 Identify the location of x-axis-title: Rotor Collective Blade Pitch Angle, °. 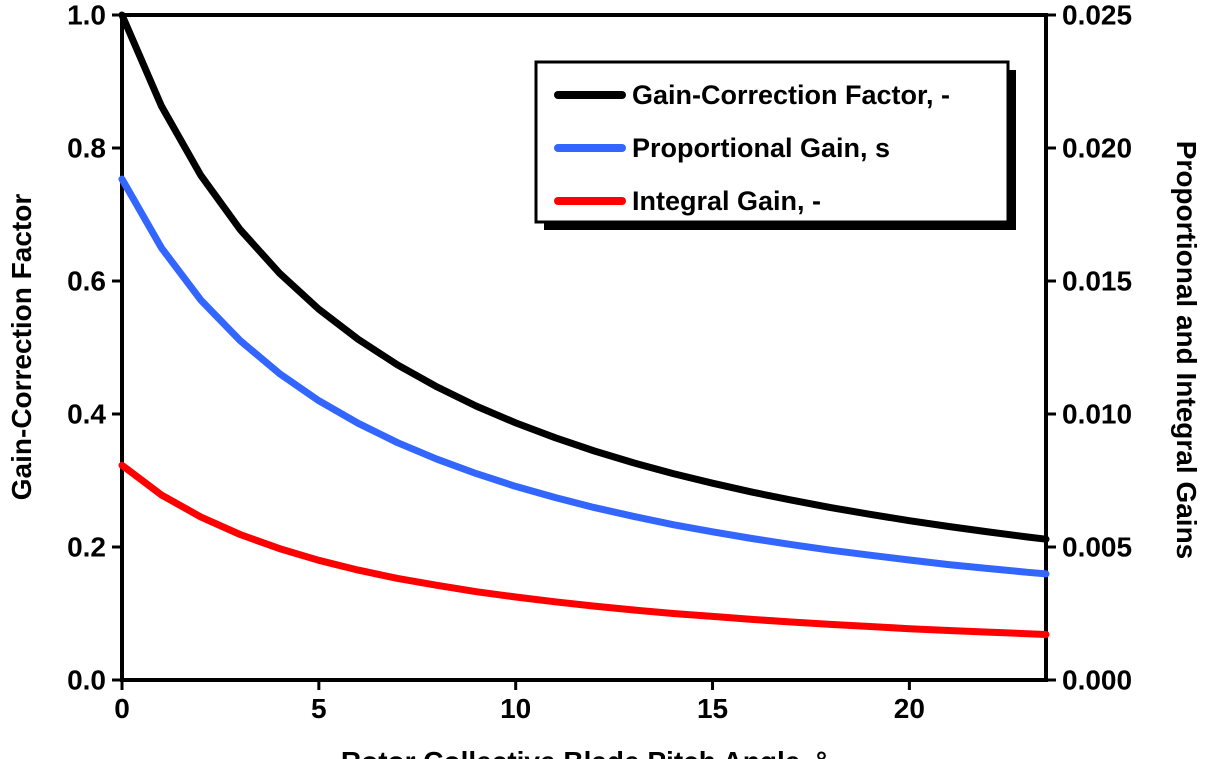
(584, 752).